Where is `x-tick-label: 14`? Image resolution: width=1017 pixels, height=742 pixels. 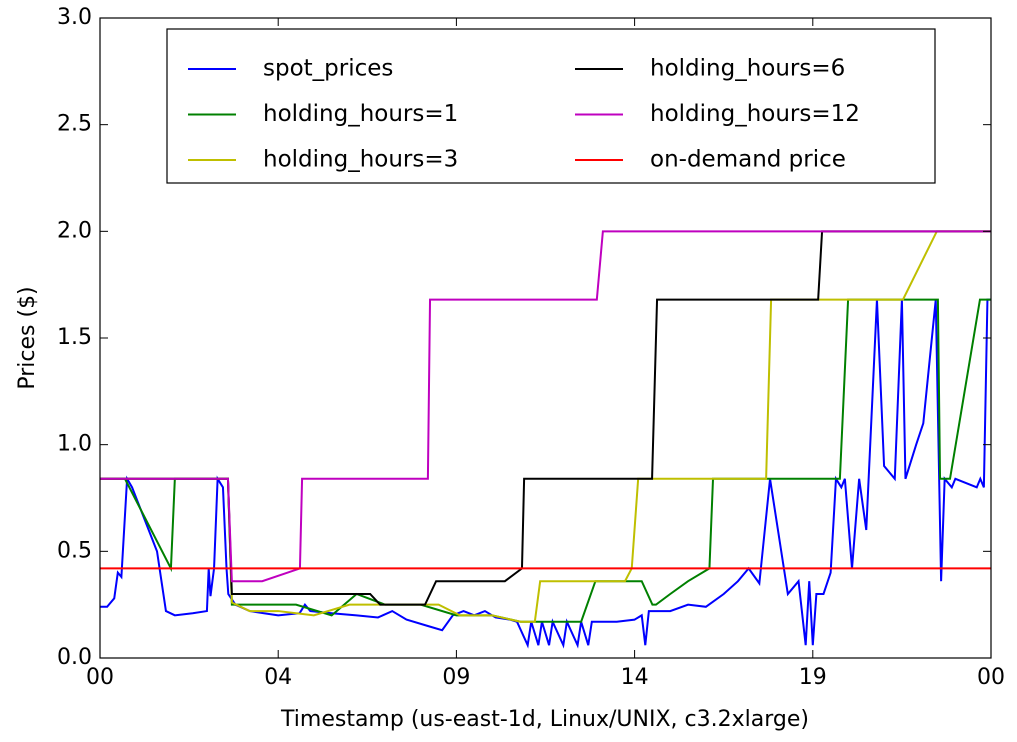
x-tick-label: 14 is located at coordinates (635, 677).